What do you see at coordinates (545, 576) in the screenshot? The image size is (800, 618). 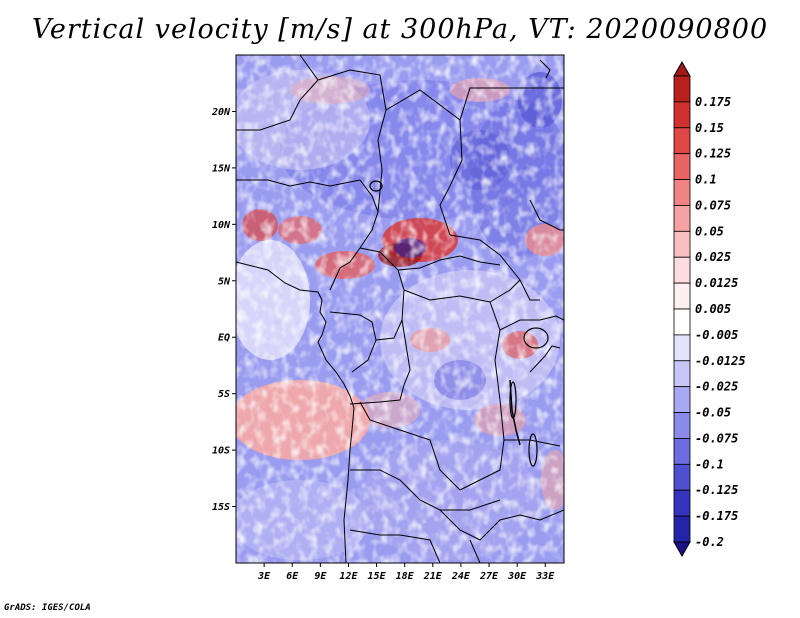 I see `lon-tick-label: 33E` at bounding box center [545, 576].